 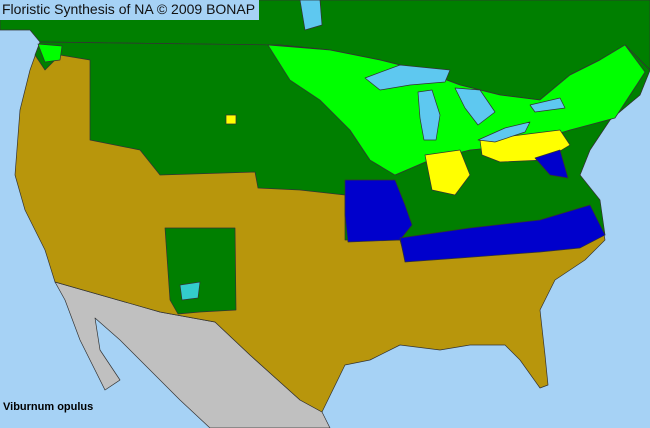 I want to click on region-nm-hatch, so click(x=190, y=291).